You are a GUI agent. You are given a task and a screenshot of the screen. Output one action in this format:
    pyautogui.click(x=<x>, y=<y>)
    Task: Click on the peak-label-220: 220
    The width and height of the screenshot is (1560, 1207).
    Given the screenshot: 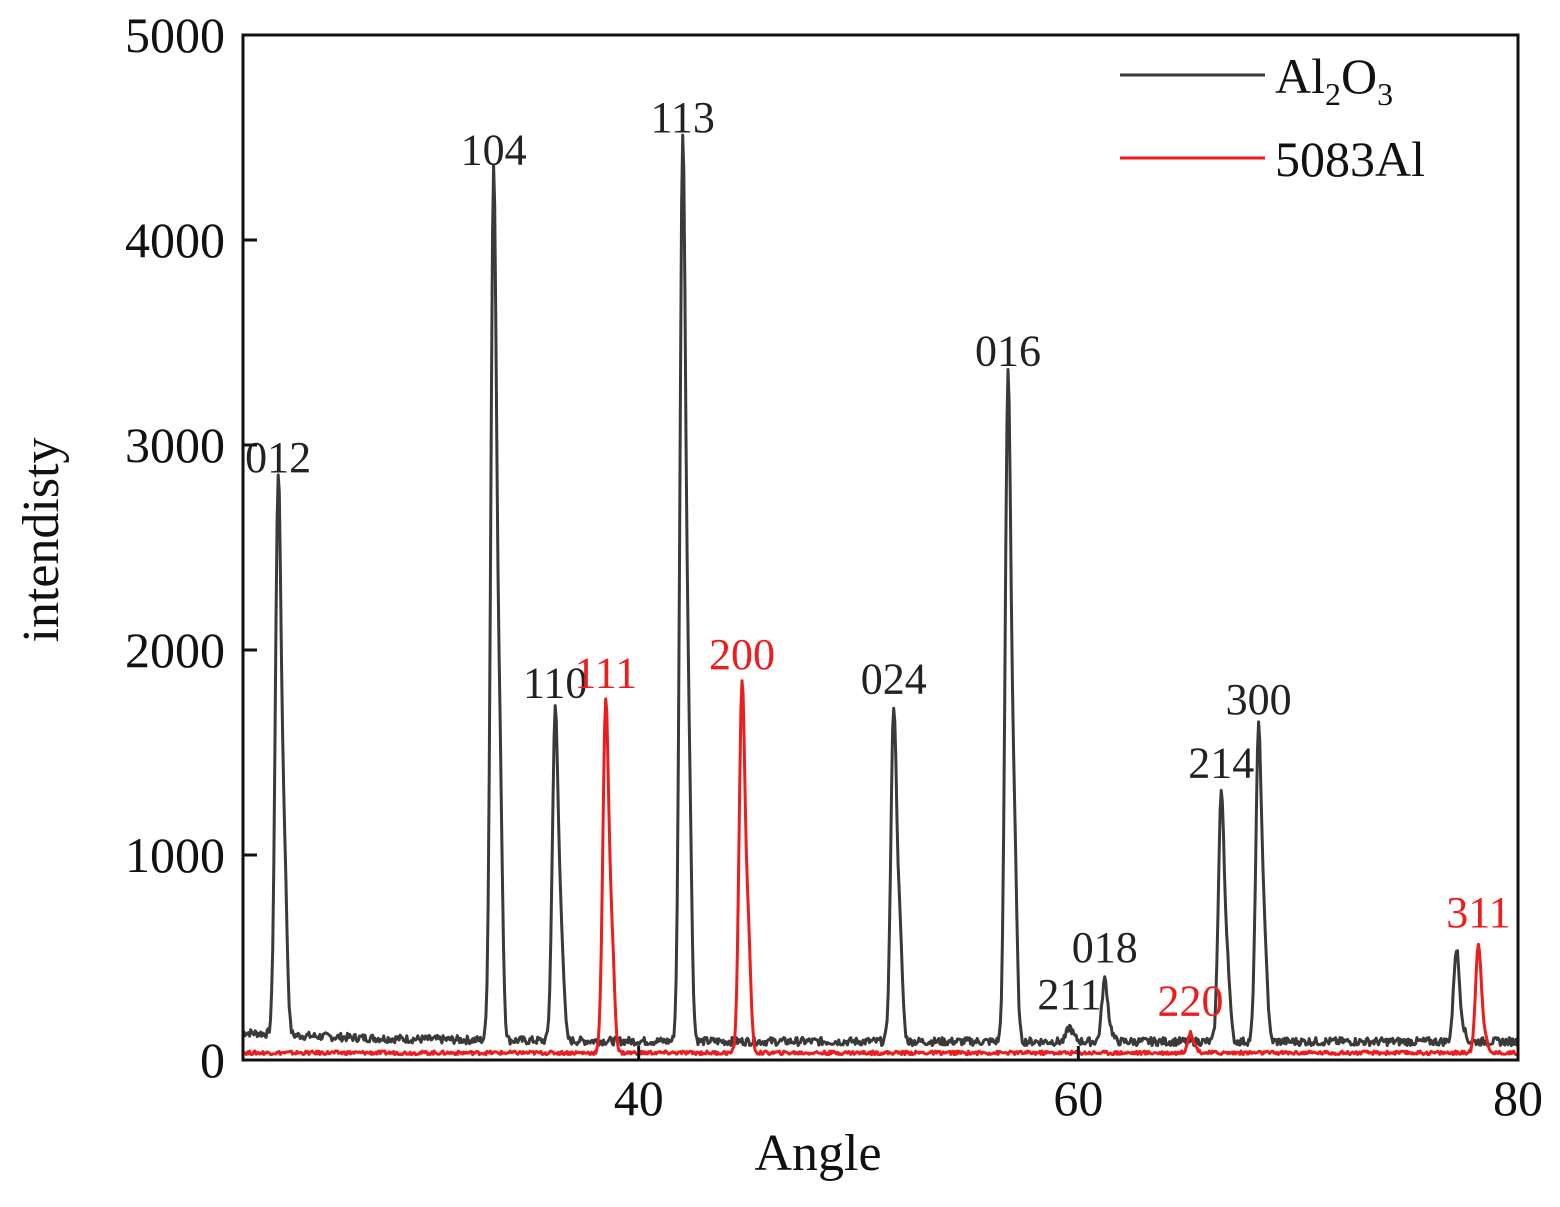 What is the action you would take?
    pyautogui.click(x=1190, y=1000)
    